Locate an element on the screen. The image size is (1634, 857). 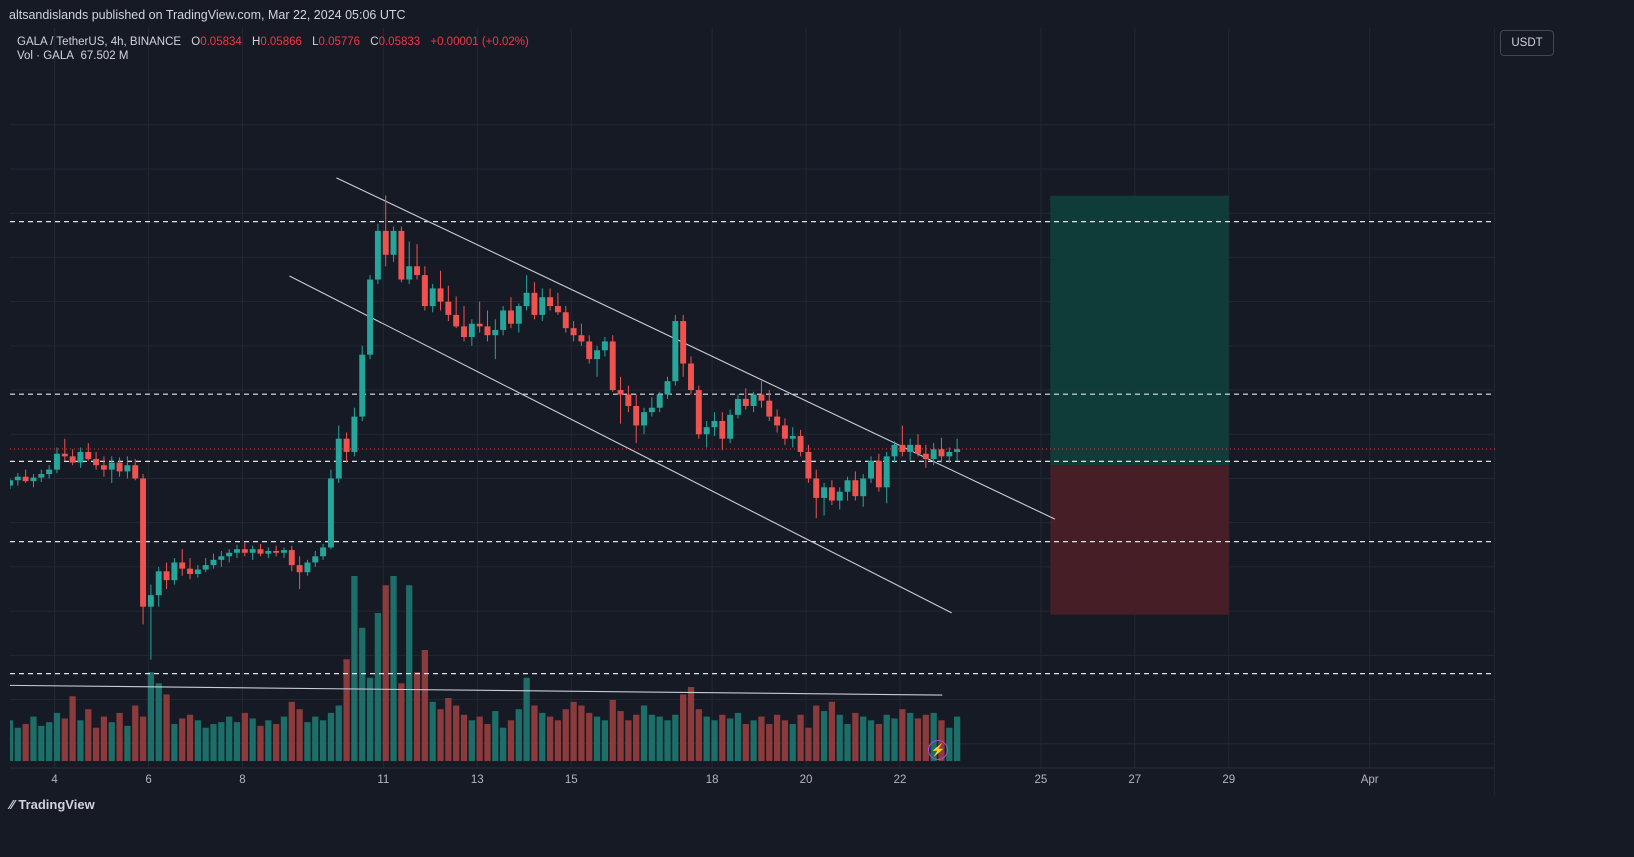
support-trendline is located at coordinates (476, 690).